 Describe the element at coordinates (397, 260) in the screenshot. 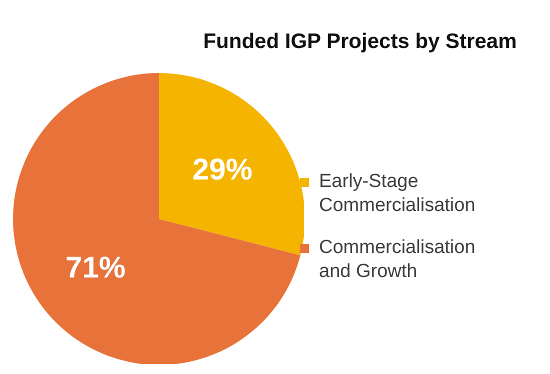

I see `legend-label: Commercialisation and Growth` at that location.